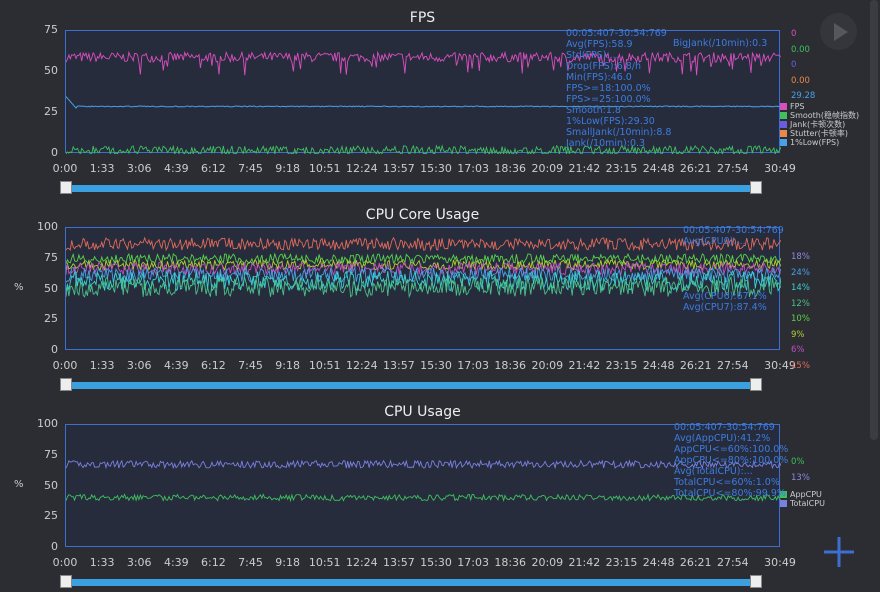 This screenshot has height=592, width=880. I want to click on x-tick: 24:48, so click(658, 562).